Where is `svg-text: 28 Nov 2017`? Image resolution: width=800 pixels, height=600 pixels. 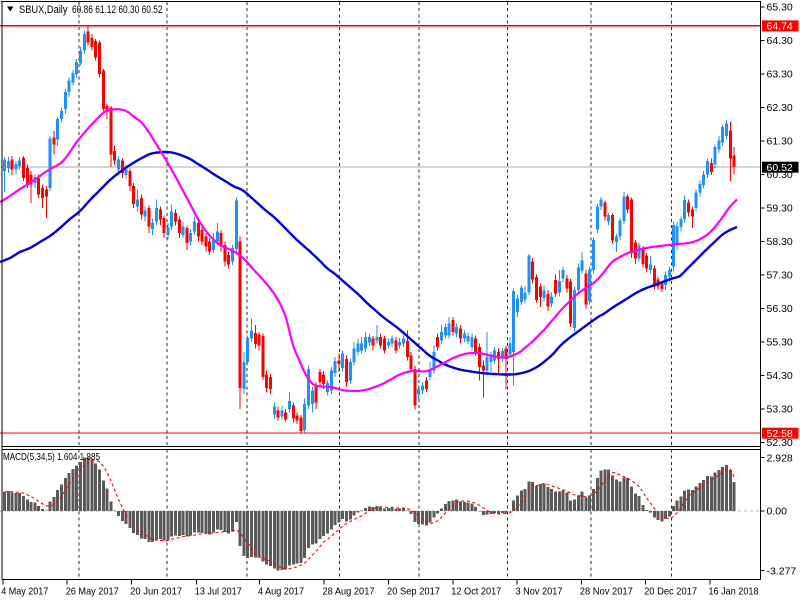
svg-text: 28 Nov 2017 is located at coordinates (606, 592).